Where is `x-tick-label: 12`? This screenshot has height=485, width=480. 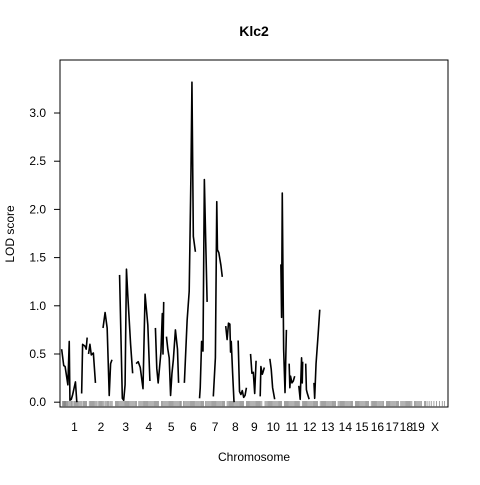 x-tick-label: 12 is located at coordinates (310, 427).